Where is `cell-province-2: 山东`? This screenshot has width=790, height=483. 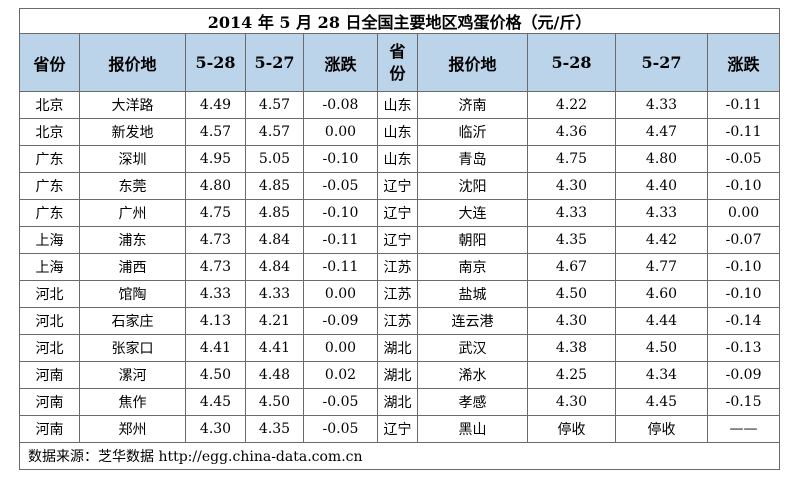 cell-province-2: 山东 is located at coordinates (397, 132).